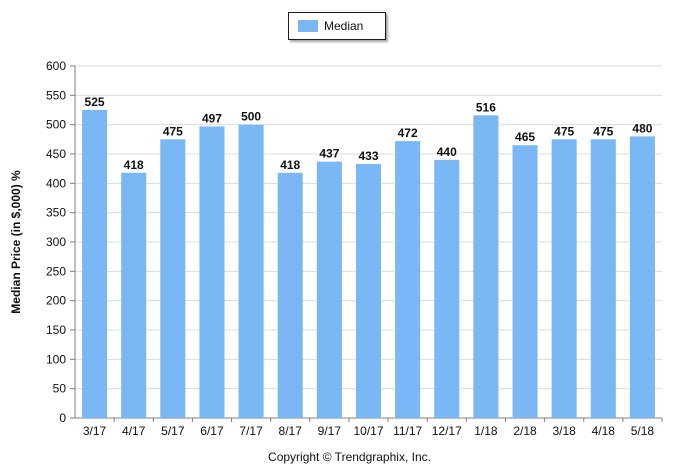 The height and width of the screenshot is (469, 699). I want to click on y-axis-title: Median Price (in $,000) %, so click(16, 242).